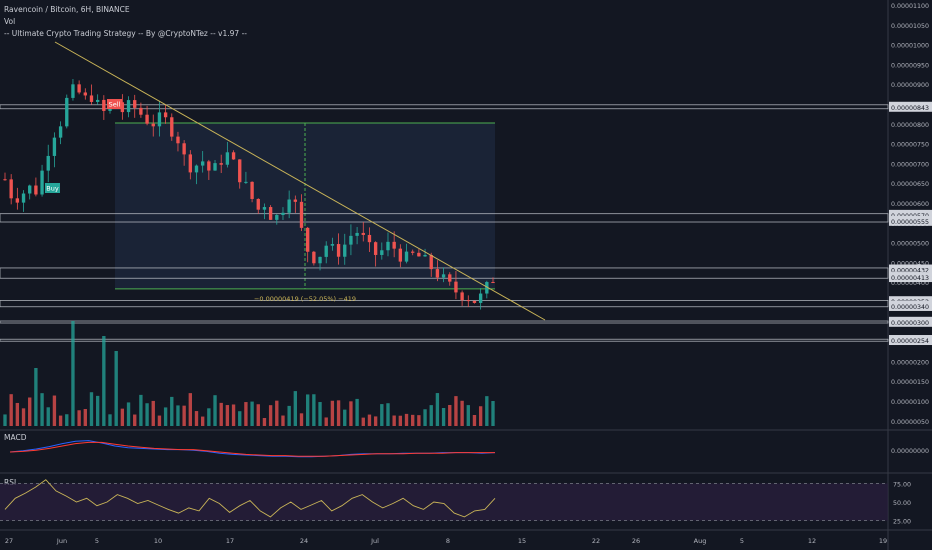  I want to click on x-tick-label: 17, so click(230, 541).